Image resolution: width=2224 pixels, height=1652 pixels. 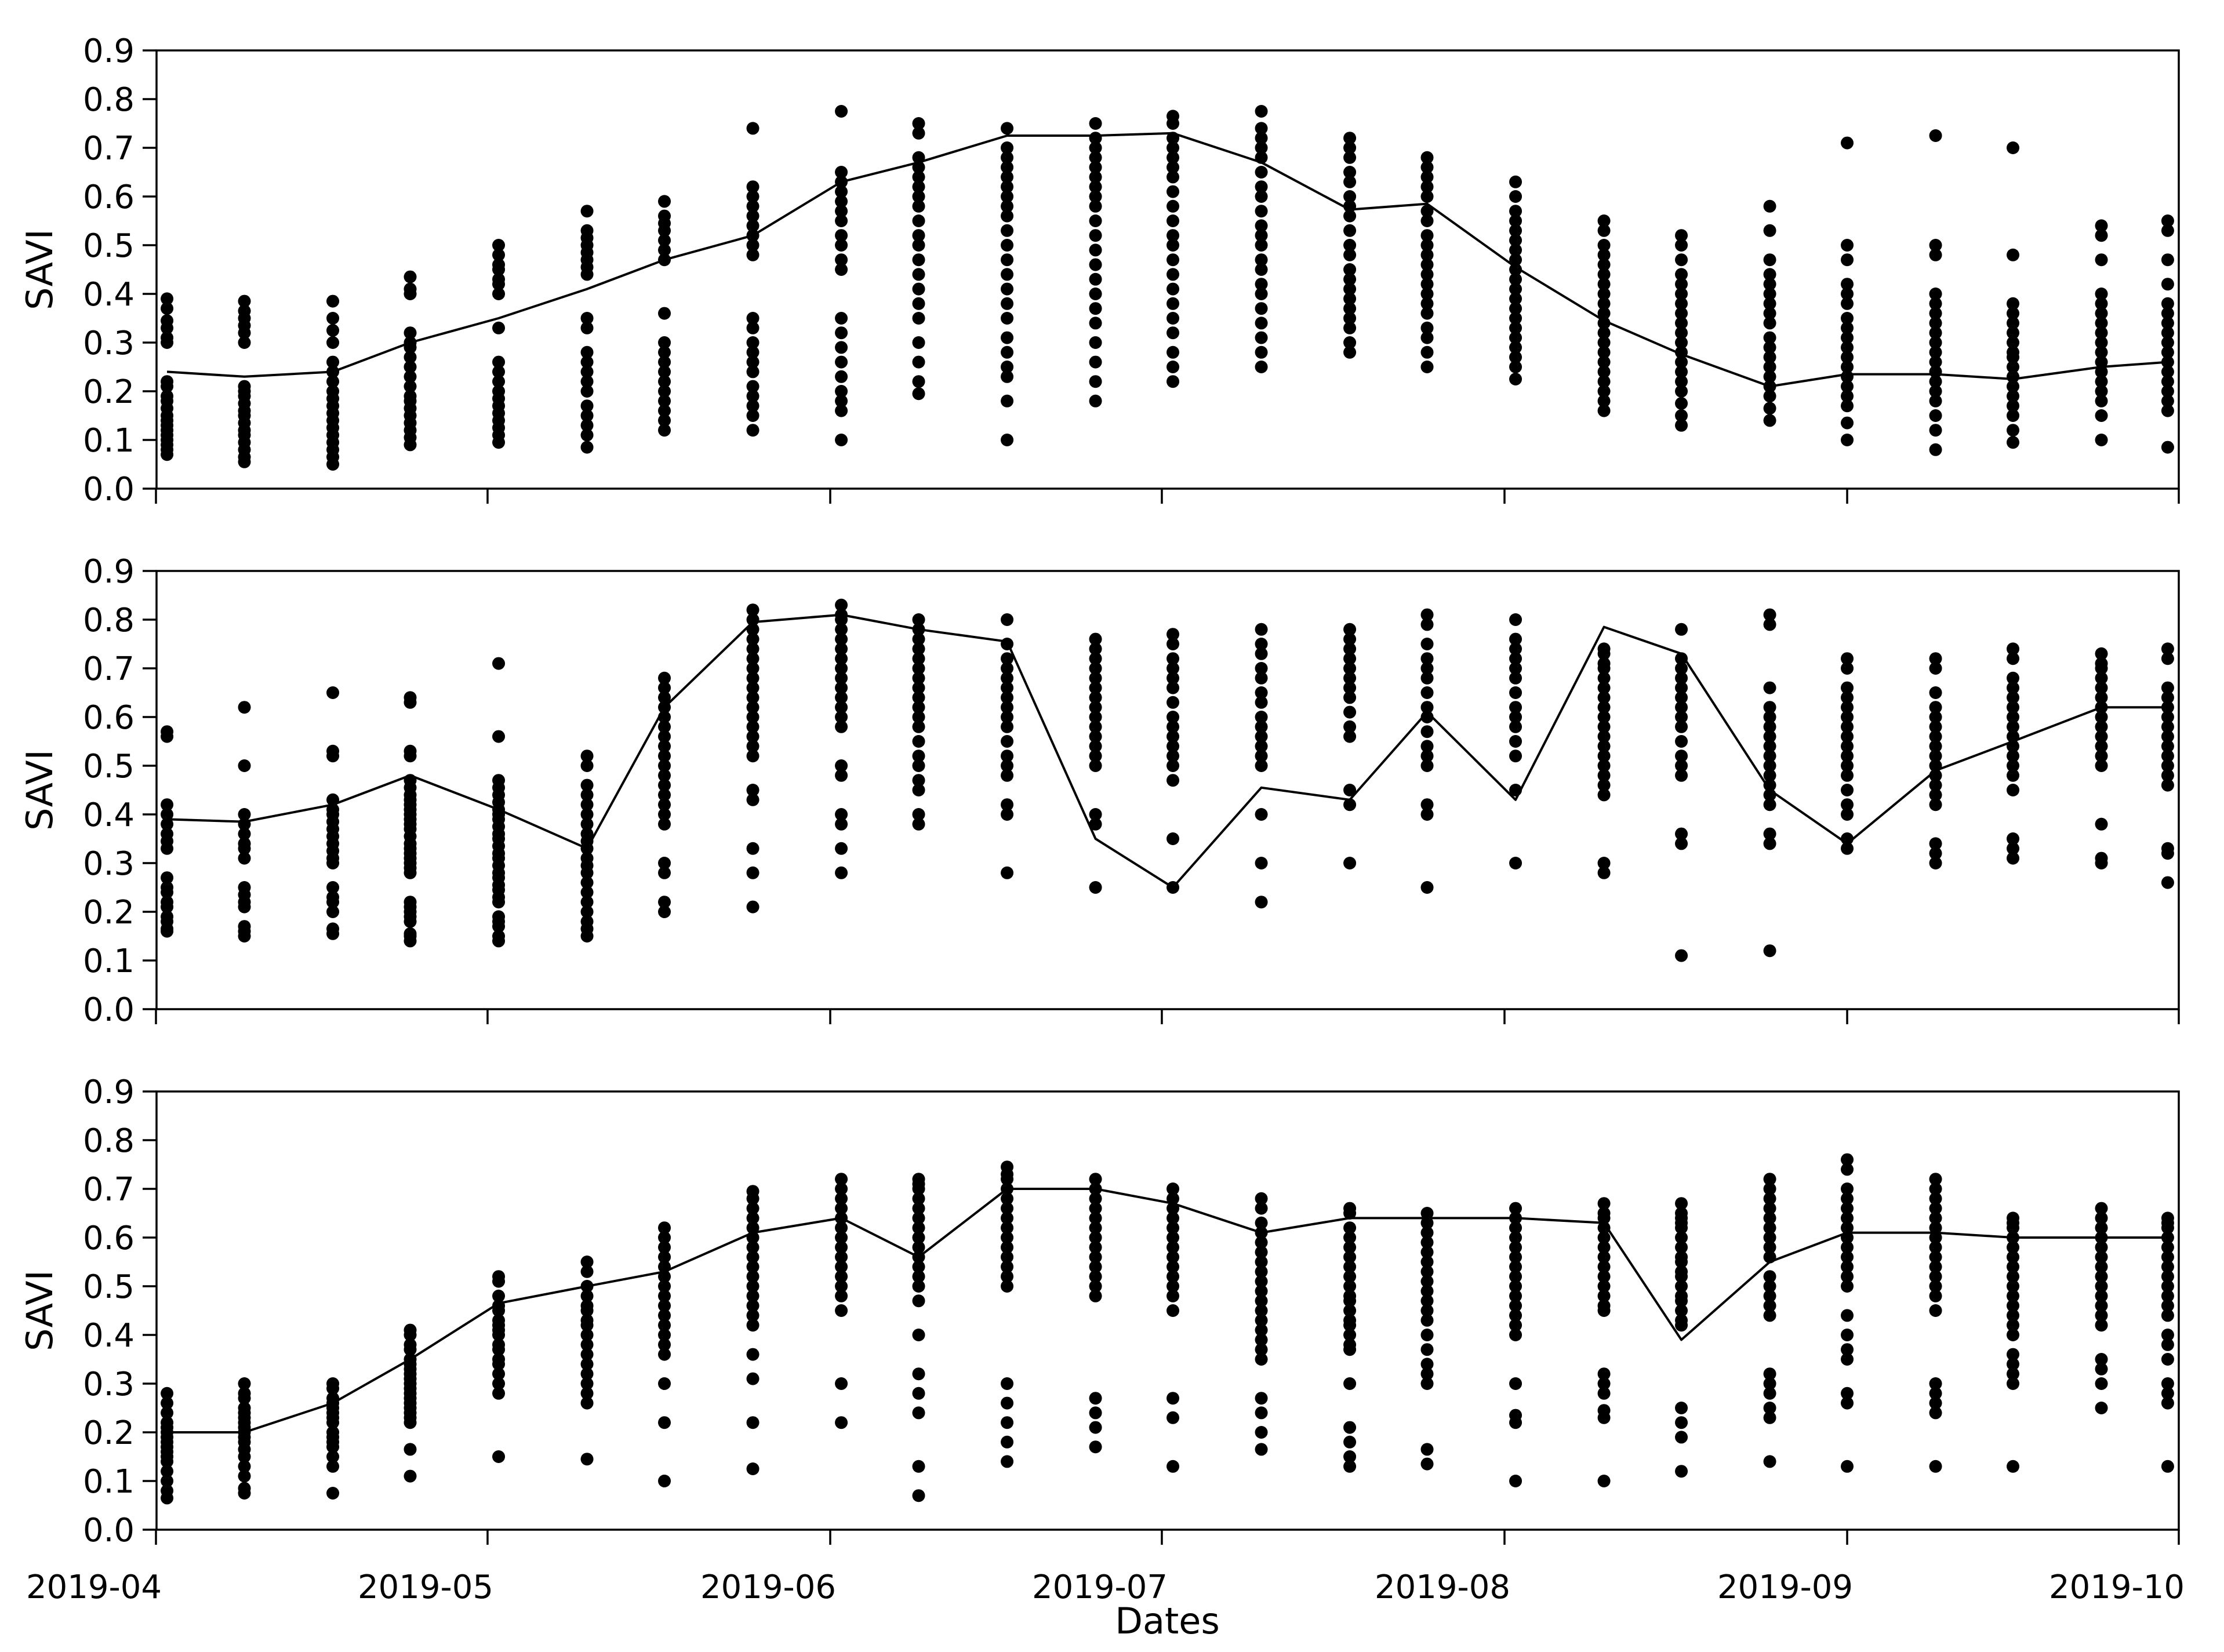 I want to click on y-tick-label: 0.4, so click(x=109, y=1336).